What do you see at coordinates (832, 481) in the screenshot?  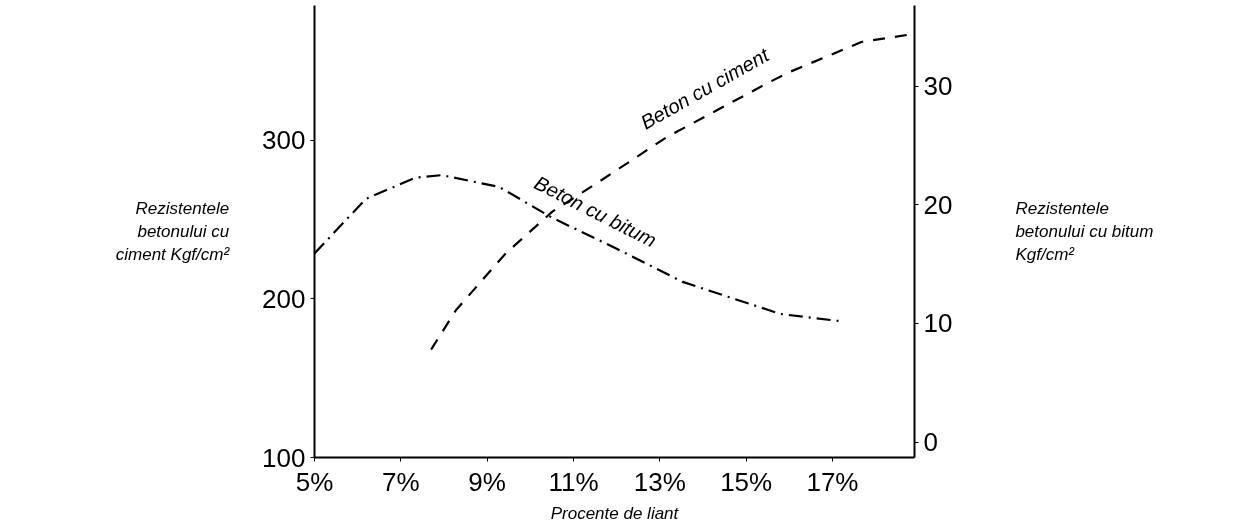 I see `x-tick-label: 17%` at bounding box center [832, 481].